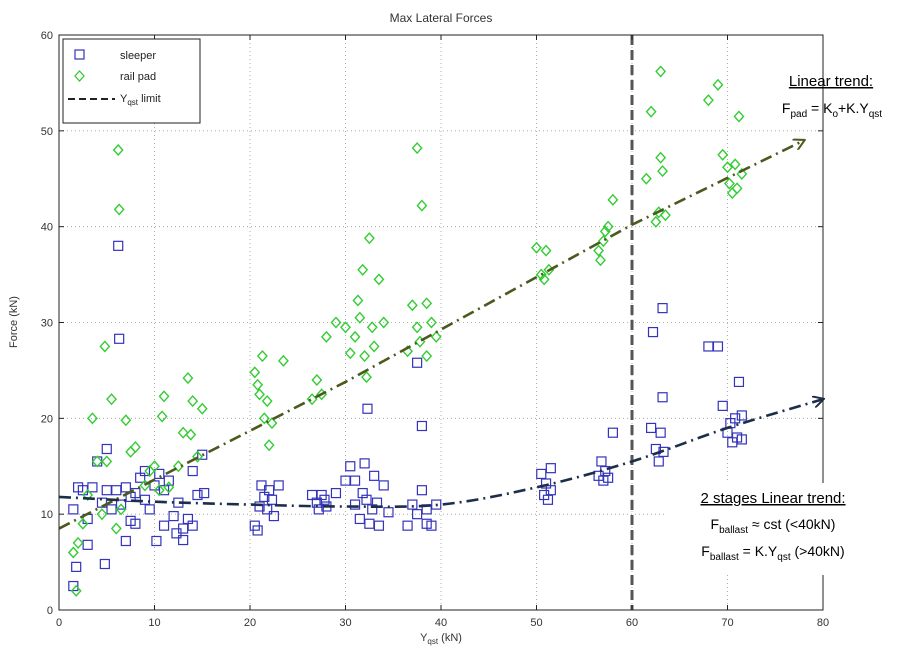 Image resolution: width=897 pixels, height=657 pixels. Describe the element at coordinates (773, 526) in the screenshot. I see `ballast-formula-1: Fballast ≈ cst (<40kN)` at that location.